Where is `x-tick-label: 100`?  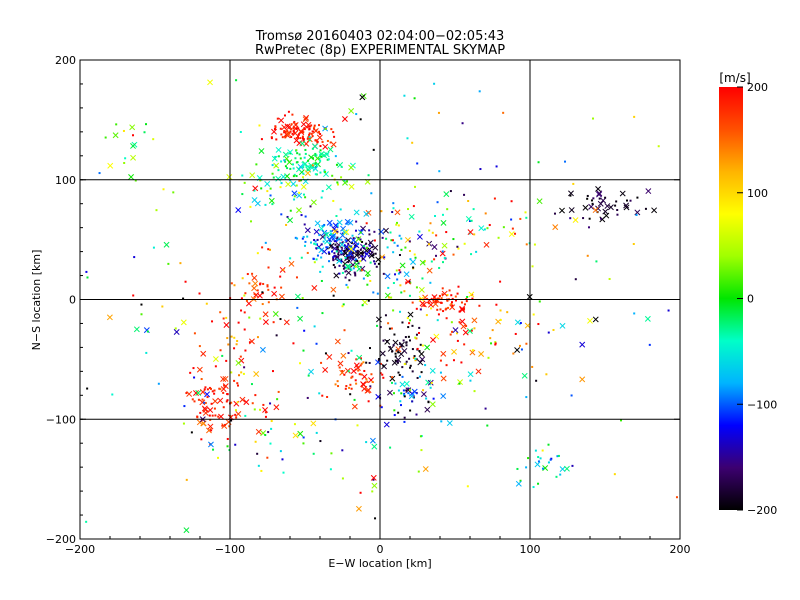
x-tick-label: 100 is located at coordinates (530, 549).